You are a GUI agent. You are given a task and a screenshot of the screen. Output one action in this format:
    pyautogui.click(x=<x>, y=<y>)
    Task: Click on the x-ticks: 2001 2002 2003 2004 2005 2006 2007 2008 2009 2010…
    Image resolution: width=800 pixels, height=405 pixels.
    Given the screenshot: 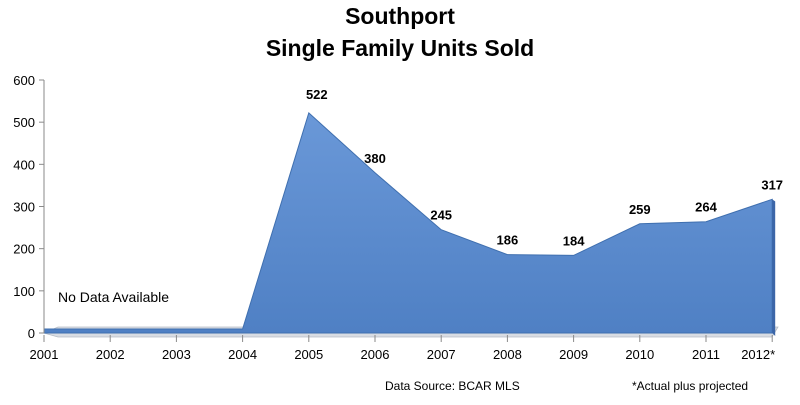 What is the action you would take?
    pyautogui.click(x=402, y=348)
    